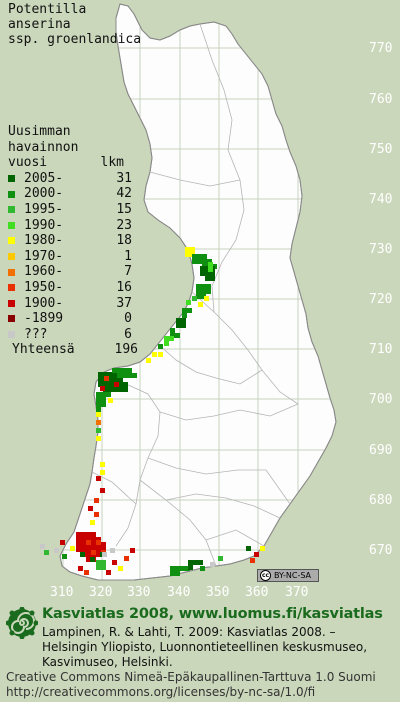  I want to click on legend-row: 1980- 18, so click(73, 241).